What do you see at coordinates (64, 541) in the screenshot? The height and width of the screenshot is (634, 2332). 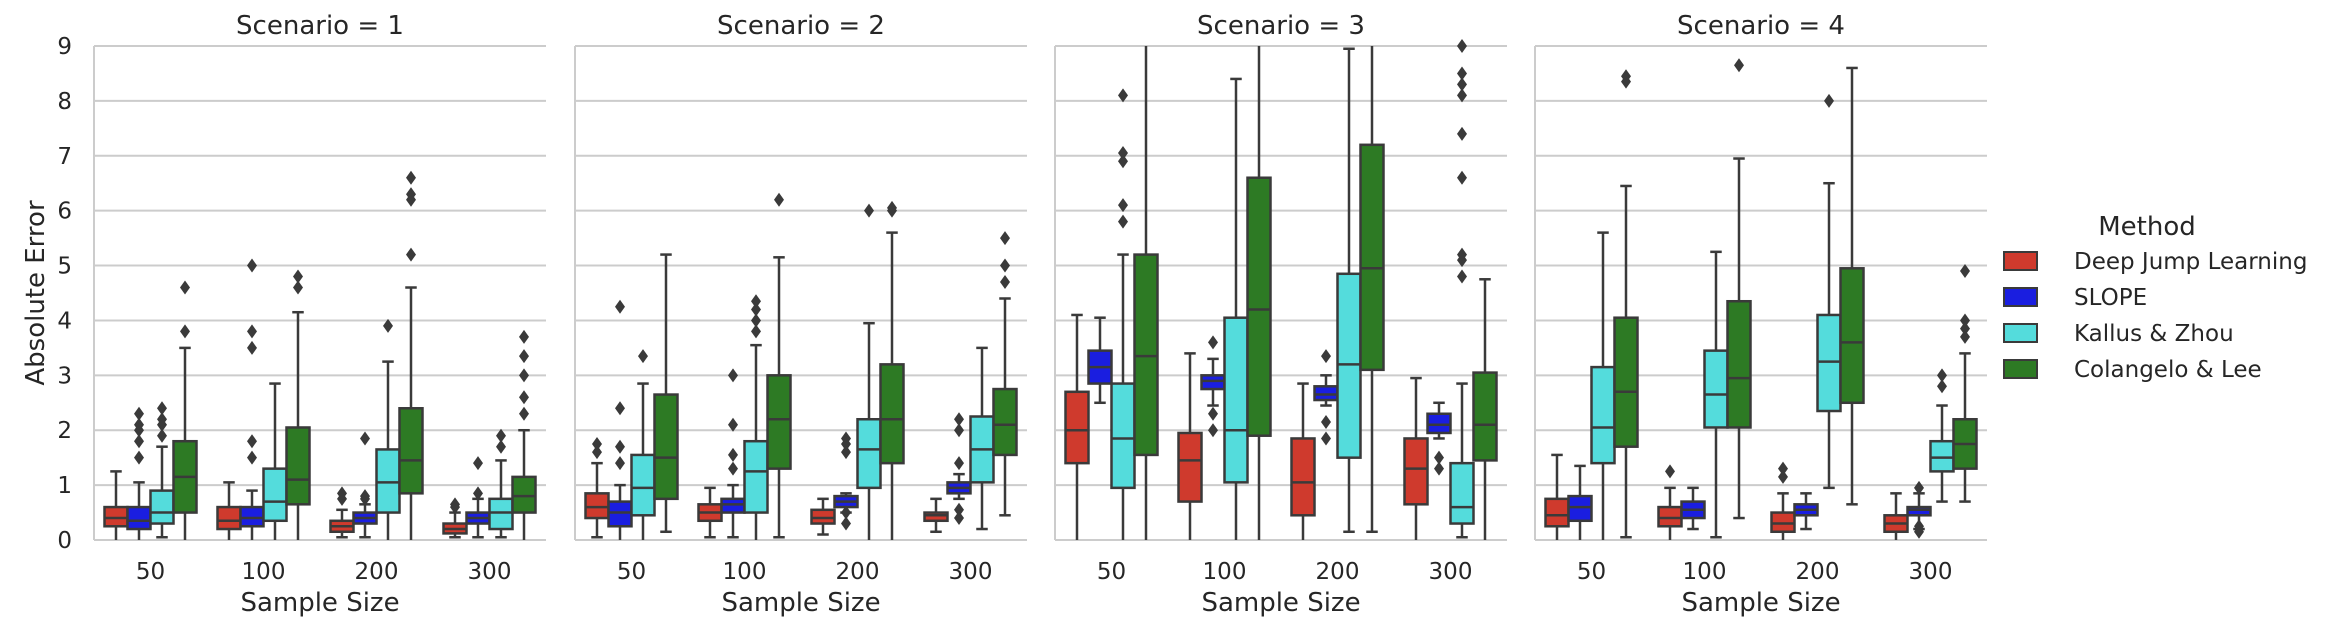 I see `y-tick-label: 0` at bounding box center [64, 541].